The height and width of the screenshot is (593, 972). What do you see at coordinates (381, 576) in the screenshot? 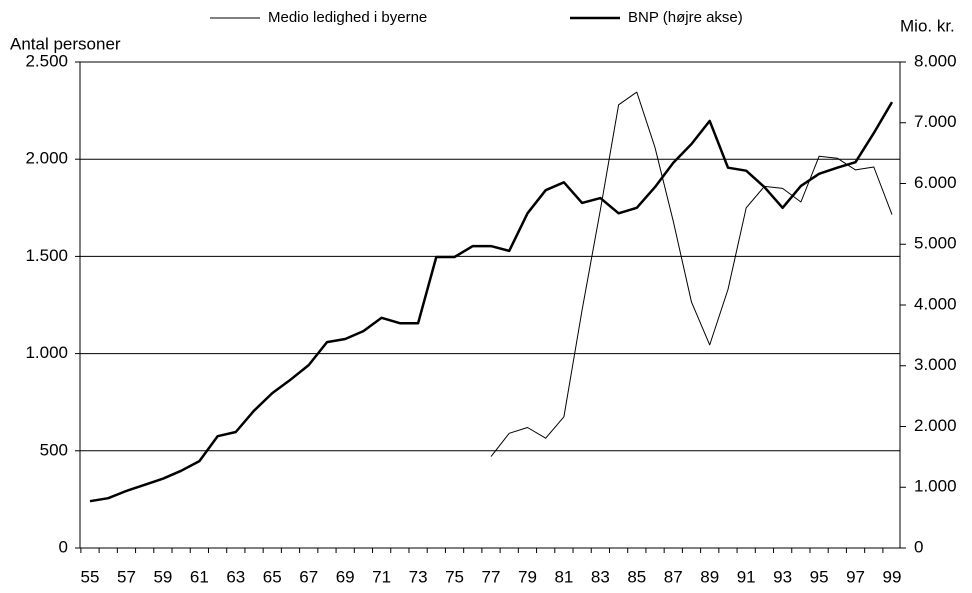
I see `x-tick-label: 71` at bounding box center [381, 576].